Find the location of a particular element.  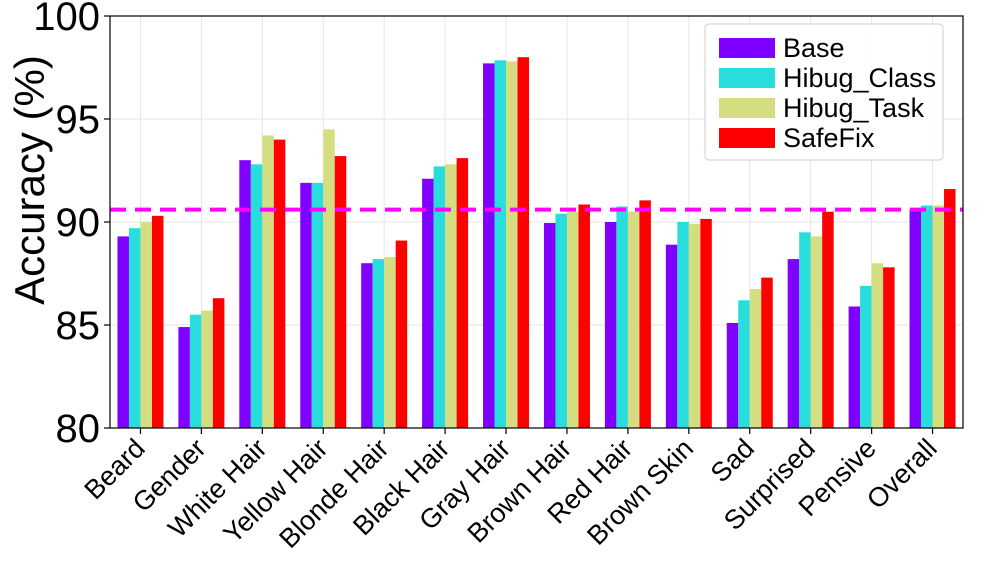

bar-hibug-class-white-hair is located at coordinates (256, 296).